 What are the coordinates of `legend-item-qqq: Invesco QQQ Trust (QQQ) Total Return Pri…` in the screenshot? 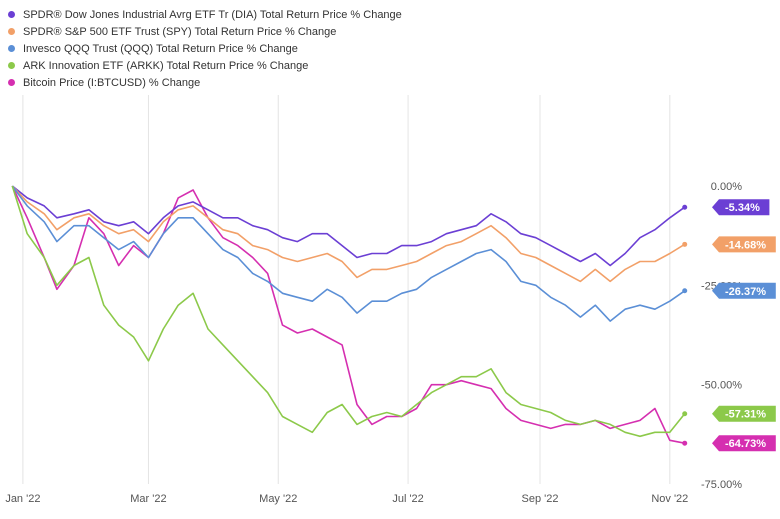 It's located at (203, 48).